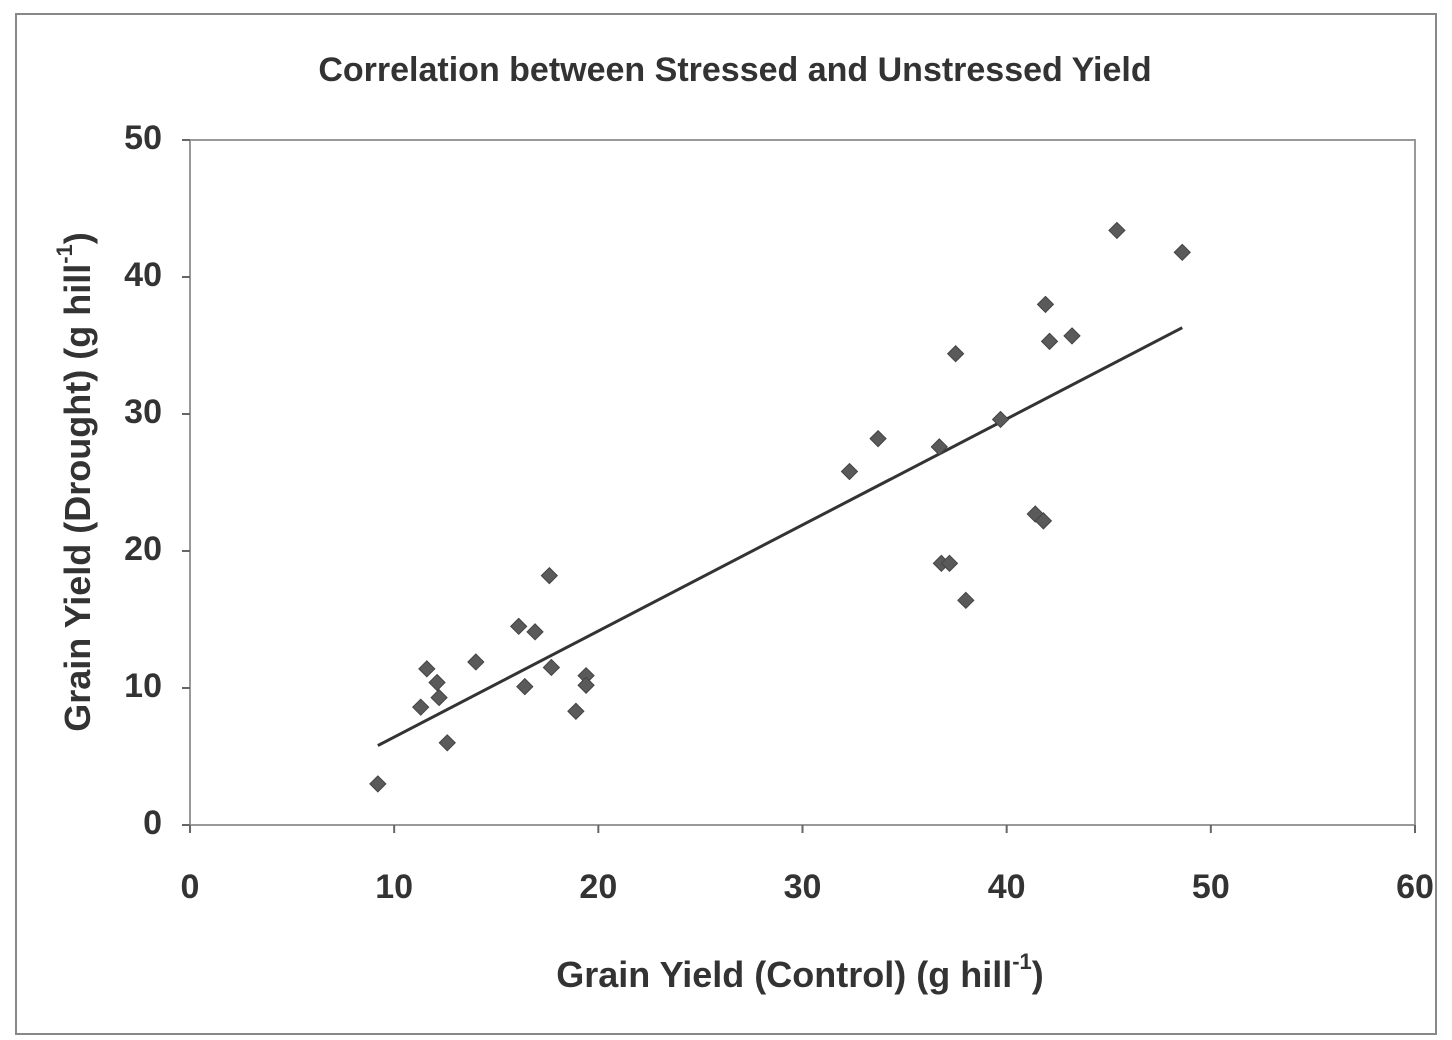 This screenshot has height=1040, width=1452. I want to click on x-tick-label: 30, so click(803, 887).